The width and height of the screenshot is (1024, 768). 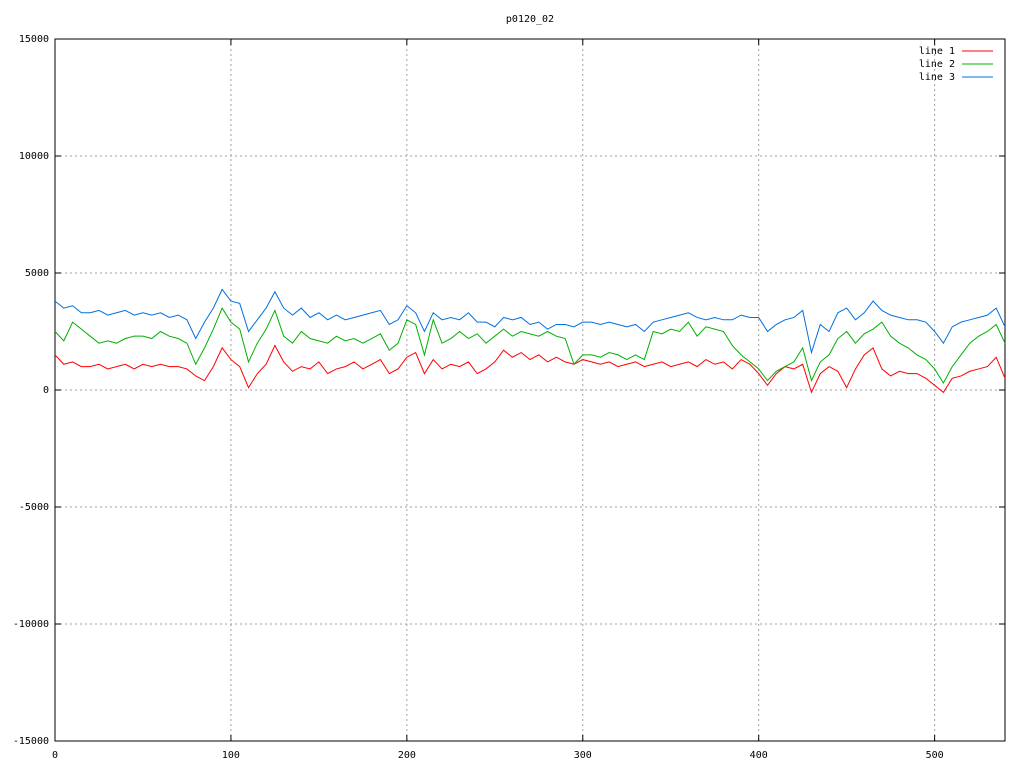 What do you see at coordinates (55, 755) in the screenshot?
I see `x-tick-label: 0` at bounding box center [55, 755].